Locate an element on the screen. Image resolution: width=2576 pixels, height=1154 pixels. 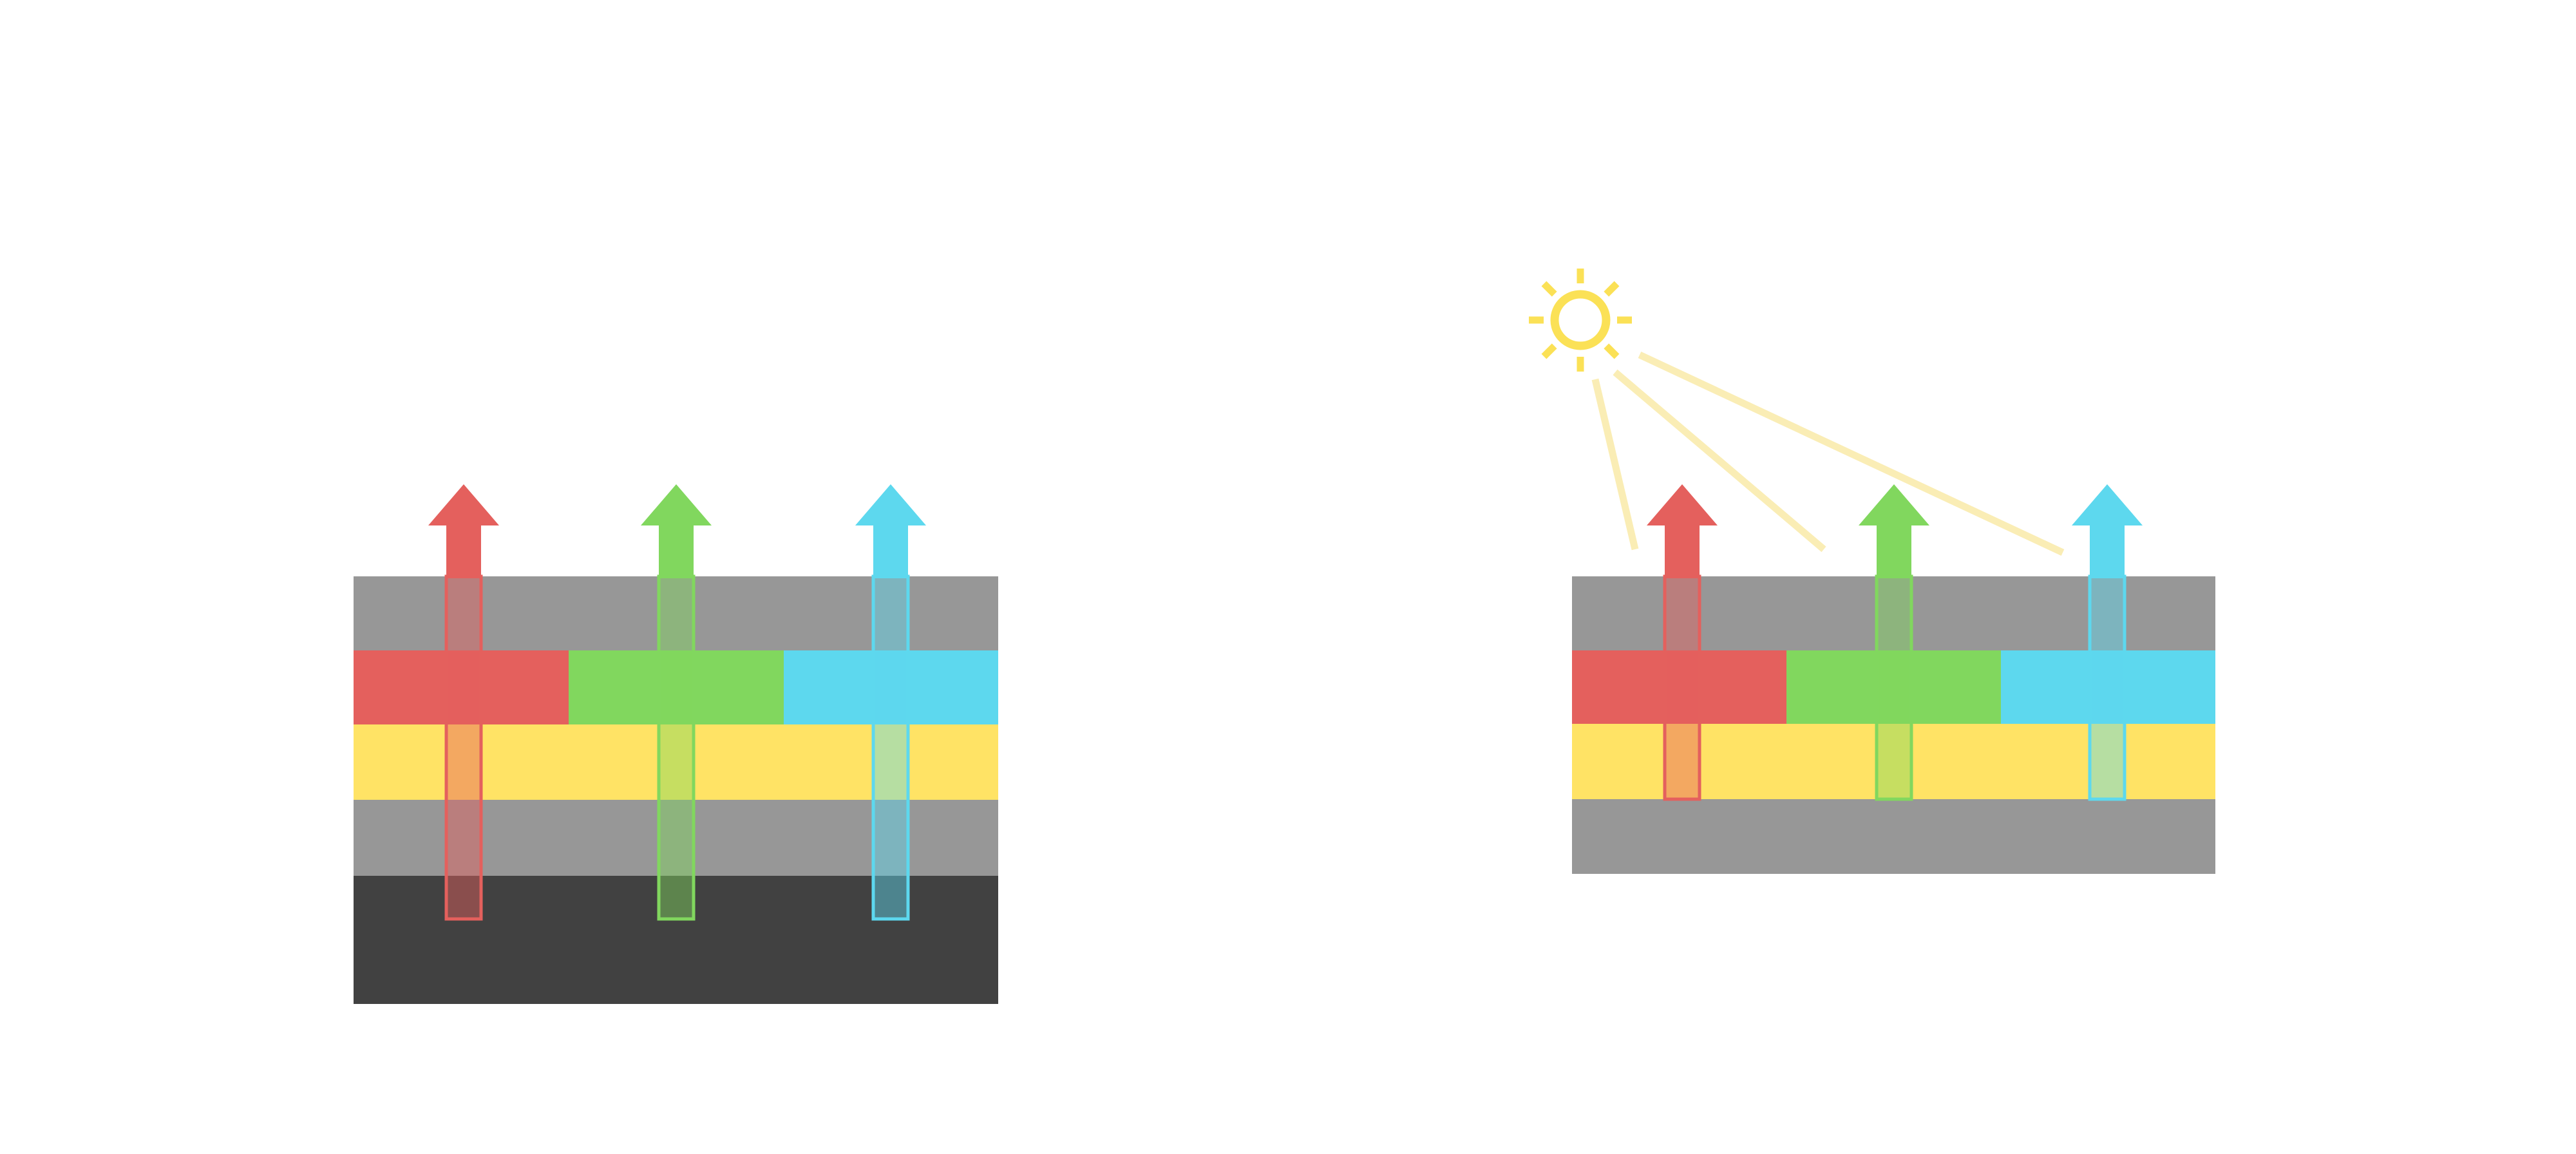
sunlit-display-stack-light-arrow-red is located at coordinates (1682, 642).